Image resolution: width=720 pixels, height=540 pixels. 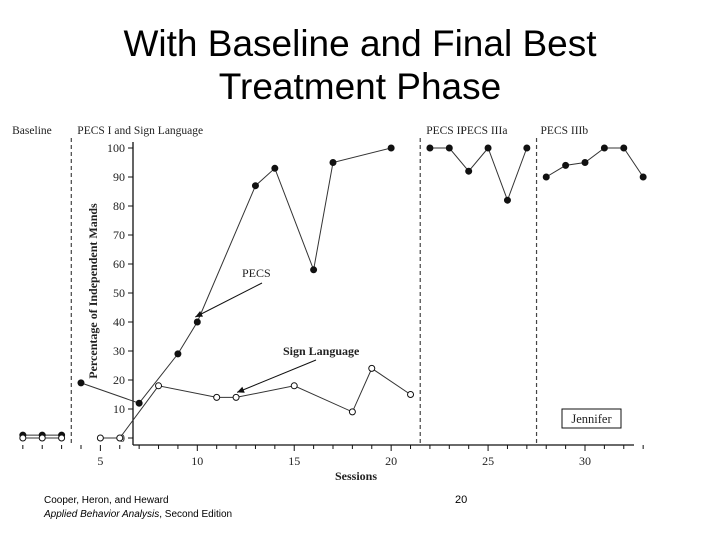 What do you see at coordinates (445, 131) in the screenshot?
I see `phase-label: PECS II` at bounding box center [445, 131].